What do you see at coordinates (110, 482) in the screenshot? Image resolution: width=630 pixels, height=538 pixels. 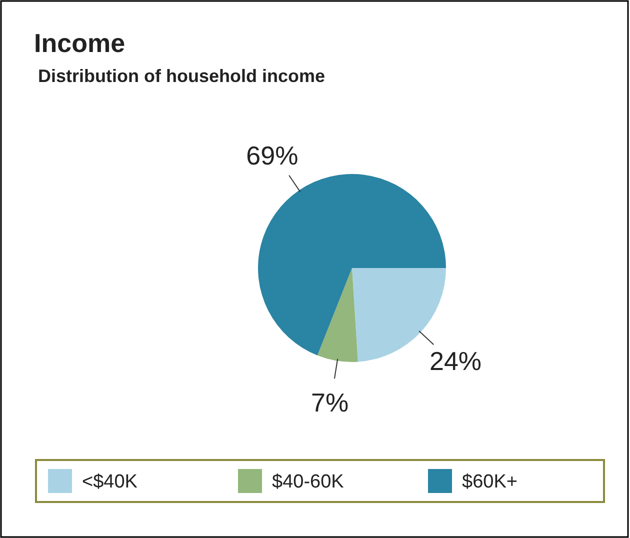 I see `legend-label: <$40K` at bounding box center [110, 482].